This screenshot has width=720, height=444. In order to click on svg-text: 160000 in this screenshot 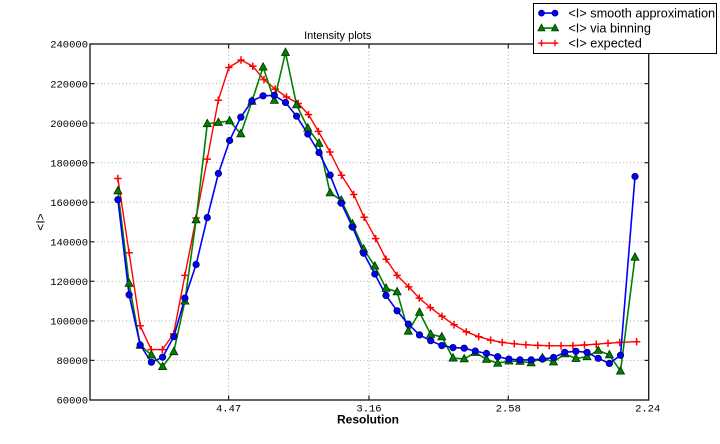, I will do `click(69, 204)`.